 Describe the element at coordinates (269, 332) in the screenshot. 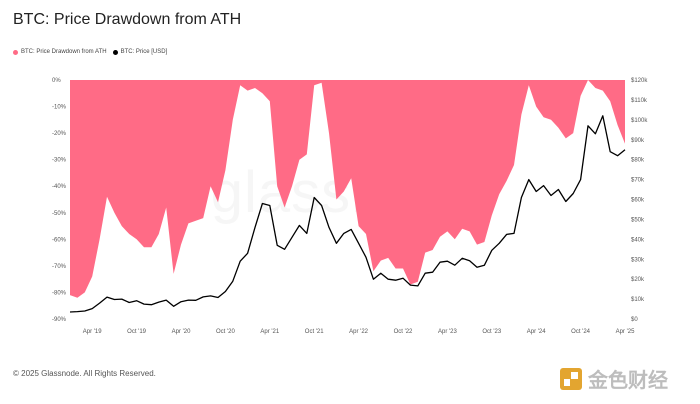

I see `x-tick-label: Apr '21` at that location.